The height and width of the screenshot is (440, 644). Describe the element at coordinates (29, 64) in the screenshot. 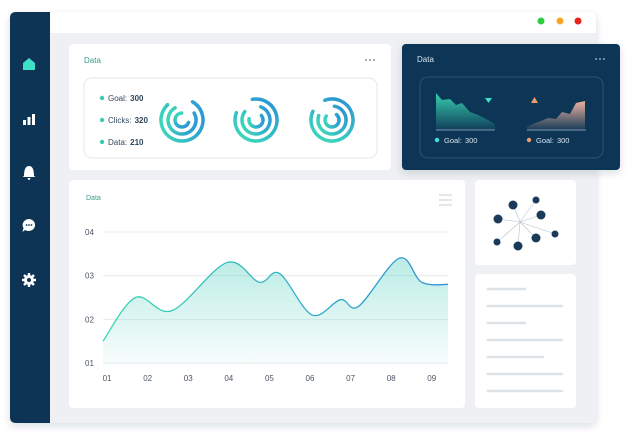

I see `home-icon` at that location.